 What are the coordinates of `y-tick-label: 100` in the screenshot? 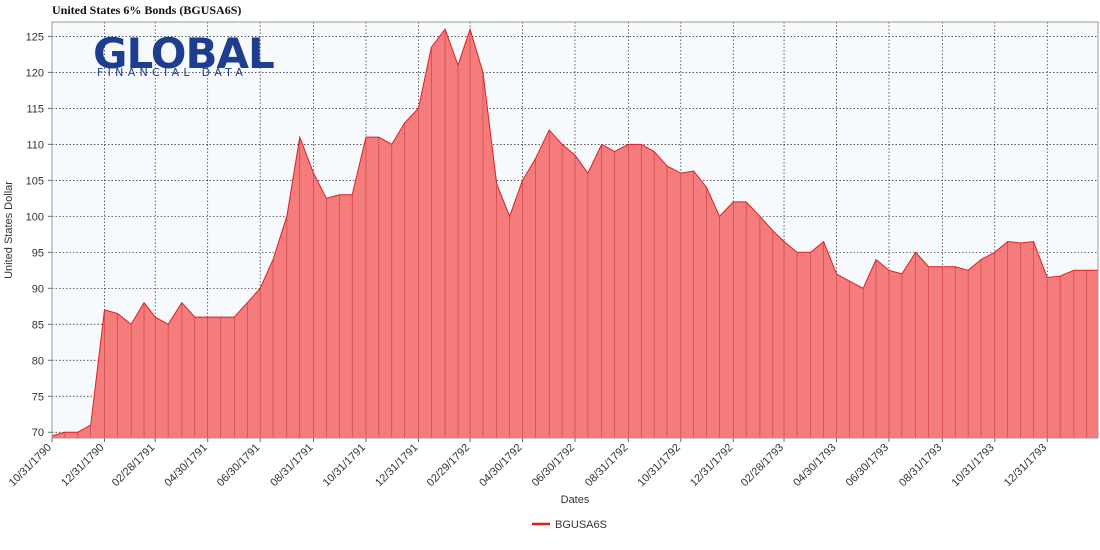 It's located at (35, 217).